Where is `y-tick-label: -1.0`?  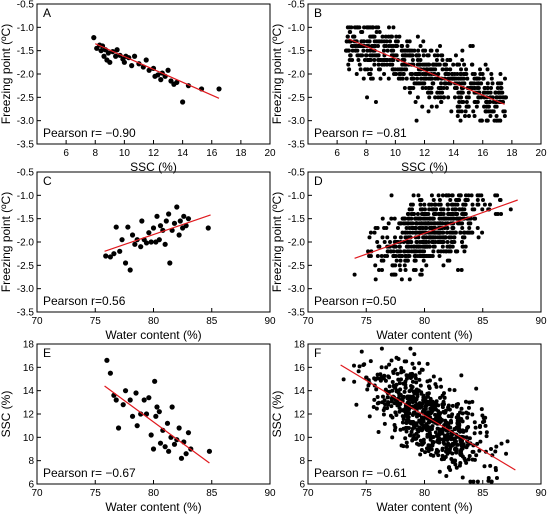
y-tick-label: -1.0 is located at coordinates (297, 196).